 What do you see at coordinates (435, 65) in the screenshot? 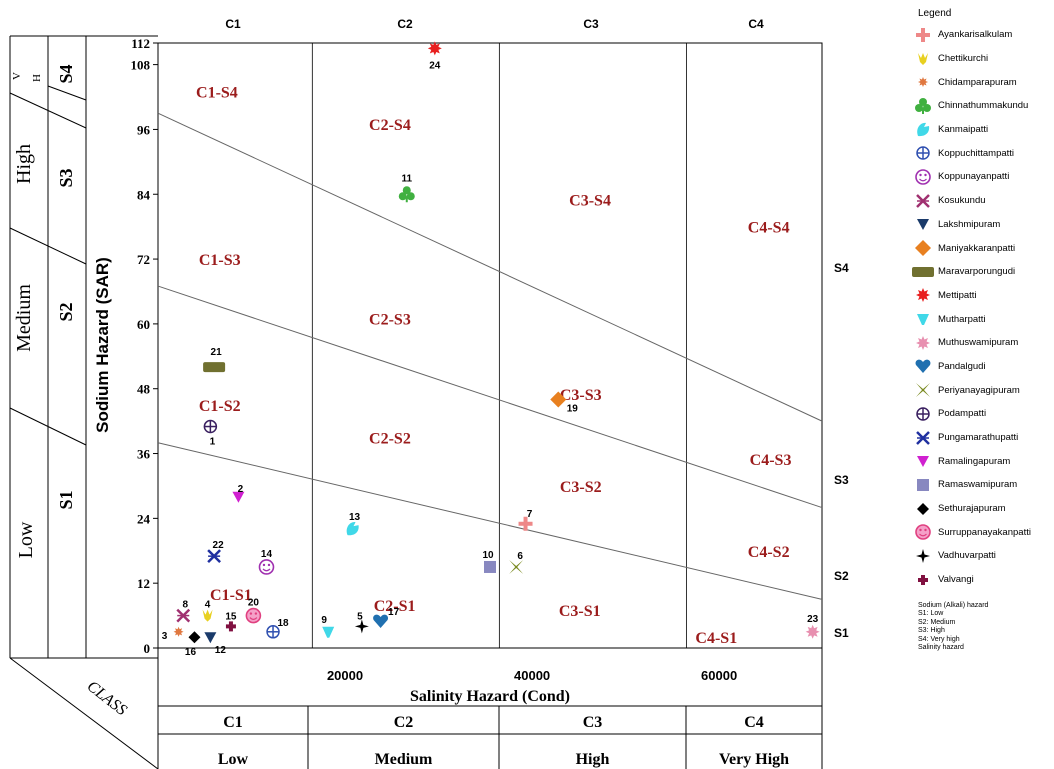
I see `point-label: 24` at bounding box center [435, 65].